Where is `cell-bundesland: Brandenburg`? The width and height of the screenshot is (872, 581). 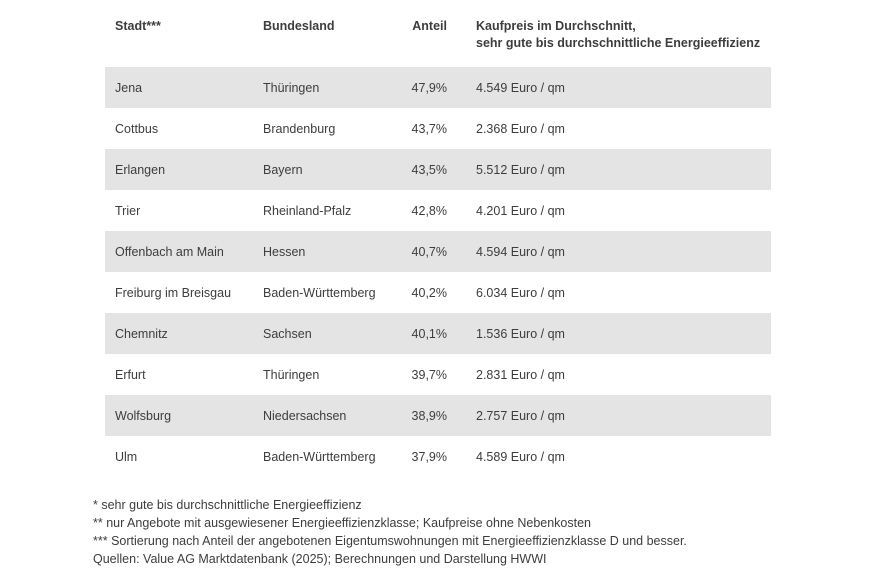 cell-bundesland: Brandenburg is located at coordinates (299, 128).